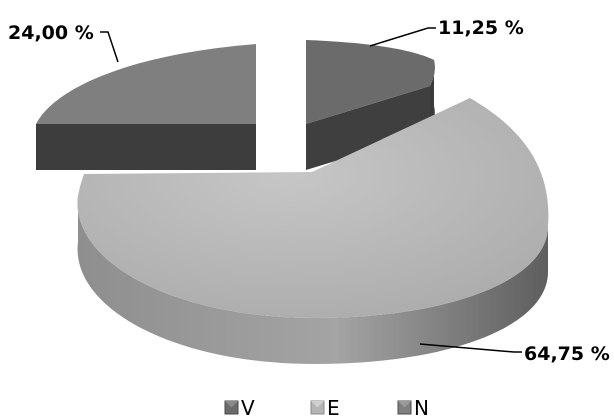  What do you see at coordinates (146, 147) in the screenshot?
I see `slice-n-side-front` at bounding box center [146, 147].